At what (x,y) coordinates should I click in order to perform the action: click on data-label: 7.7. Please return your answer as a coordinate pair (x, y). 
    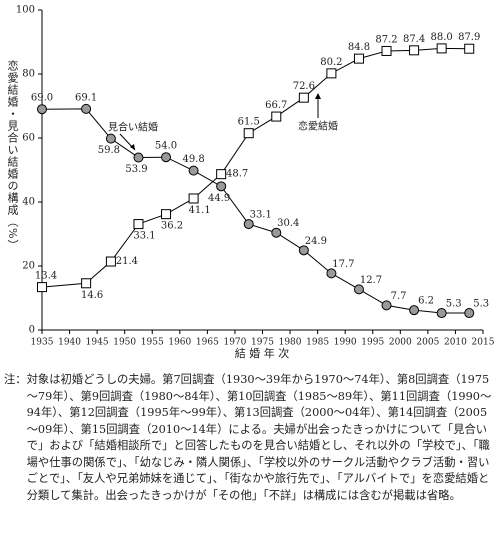
    Looking at the image, I should click on (399, 296).